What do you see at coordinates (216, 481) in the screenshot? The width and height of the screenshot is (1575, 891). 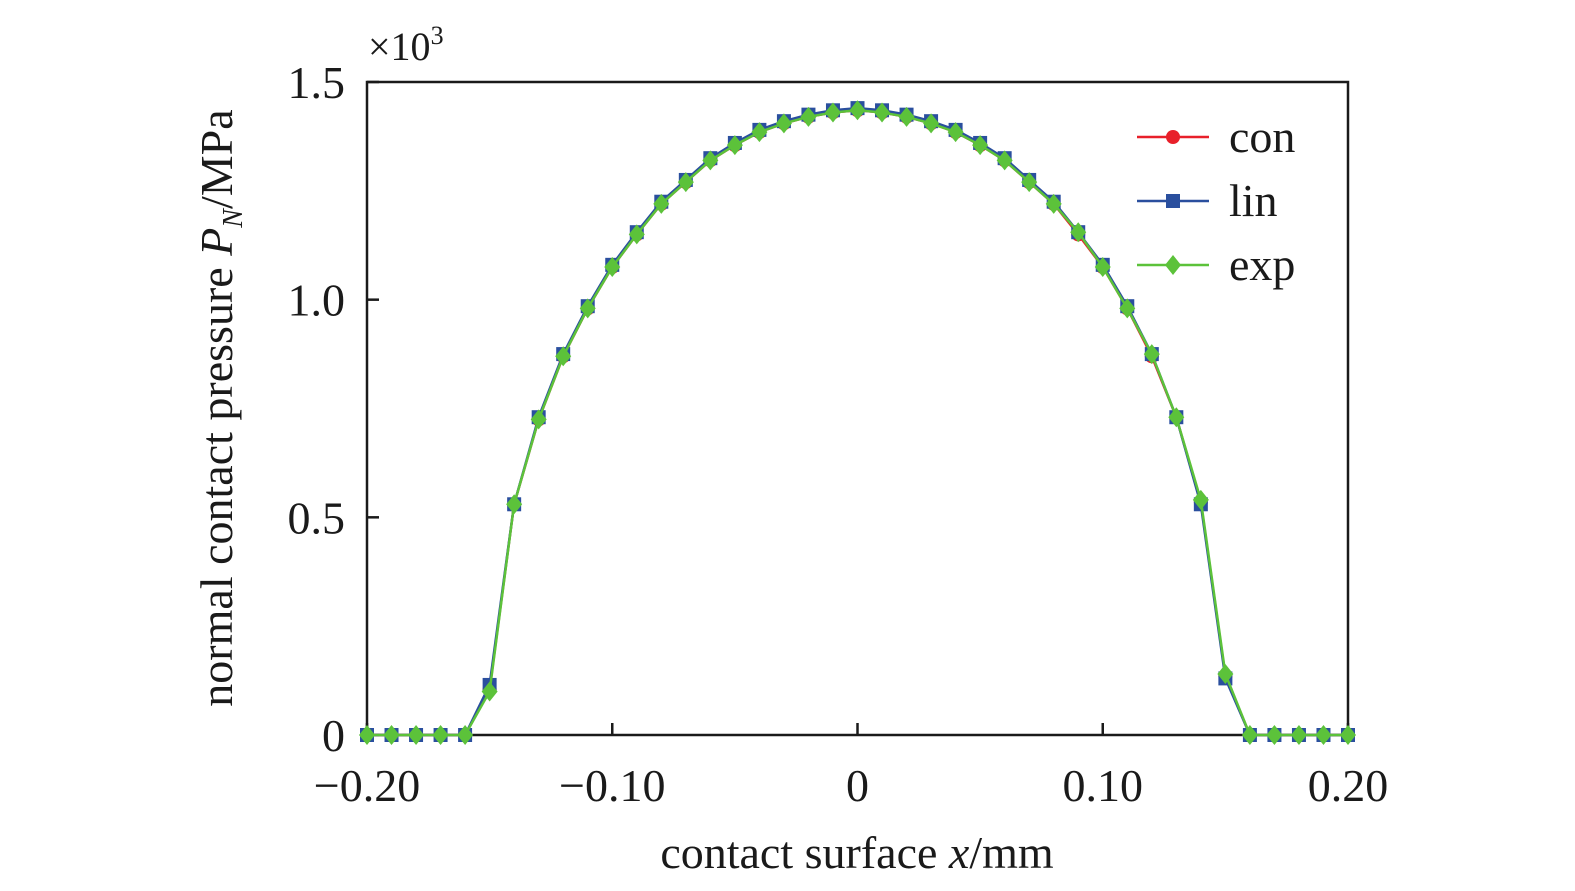 I see `y-label-prefix: normal contact pressure` at bounding box center [216, 481].